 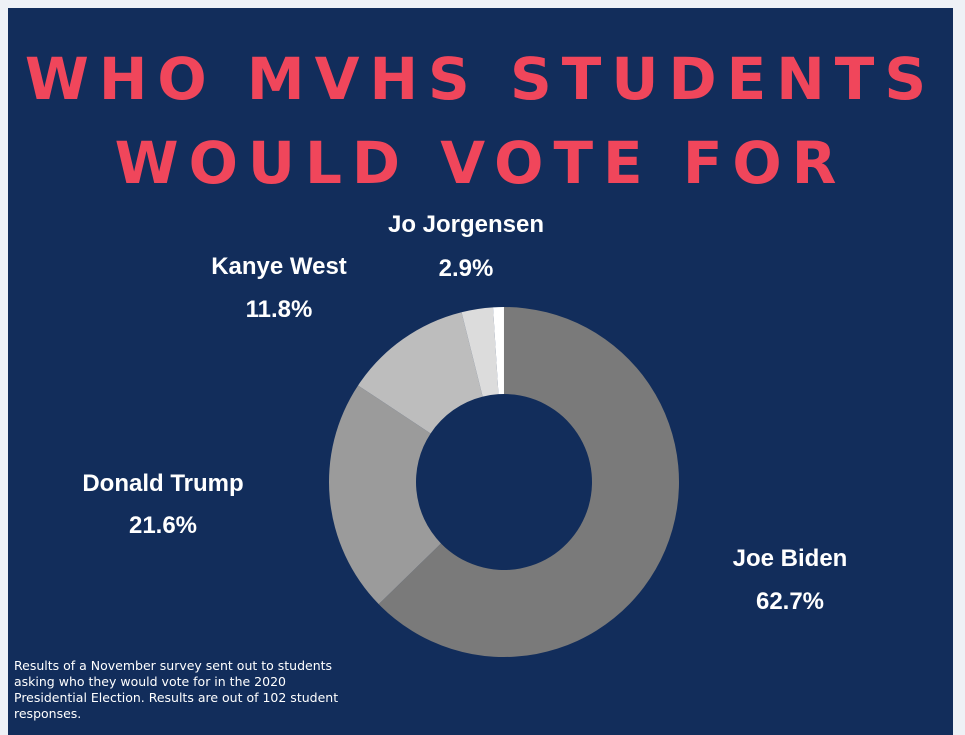 I want to click on label-jo-jorgensen-value: 2.9%, so click(x=466, y=268).